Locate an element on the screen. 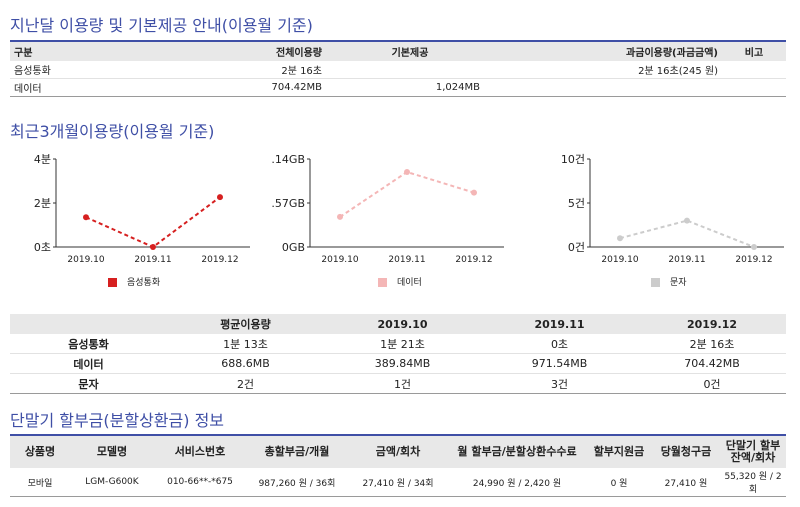 This screenshot has width=800, height=507. col-header: 서비스번호 is located at coordinates (200, 451).